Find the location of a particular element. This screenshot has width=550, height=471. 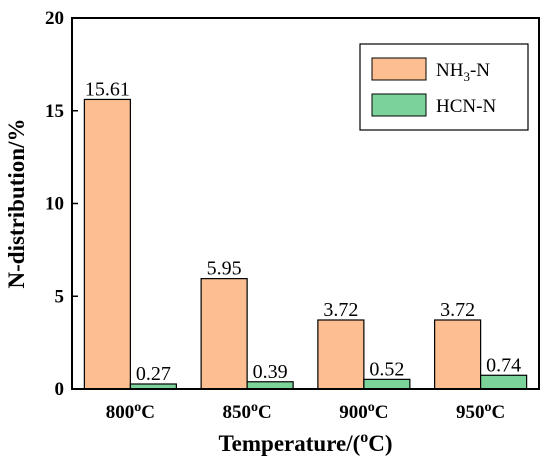

legend-box is located at coordinates (444, 87).